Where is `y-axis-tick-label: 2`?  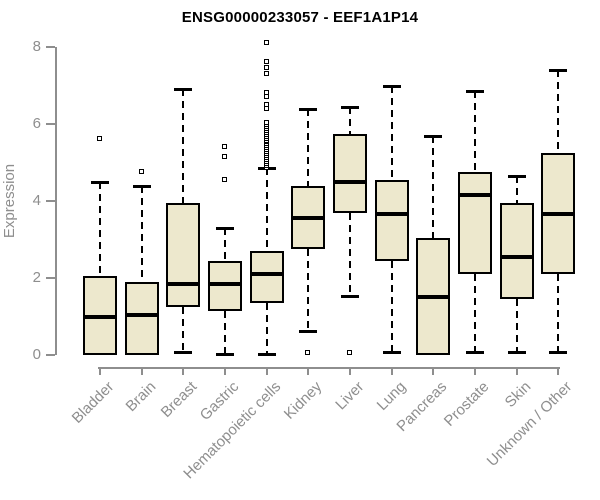
y-axis-tick-label: 2 is located at coordinates (36, 277).